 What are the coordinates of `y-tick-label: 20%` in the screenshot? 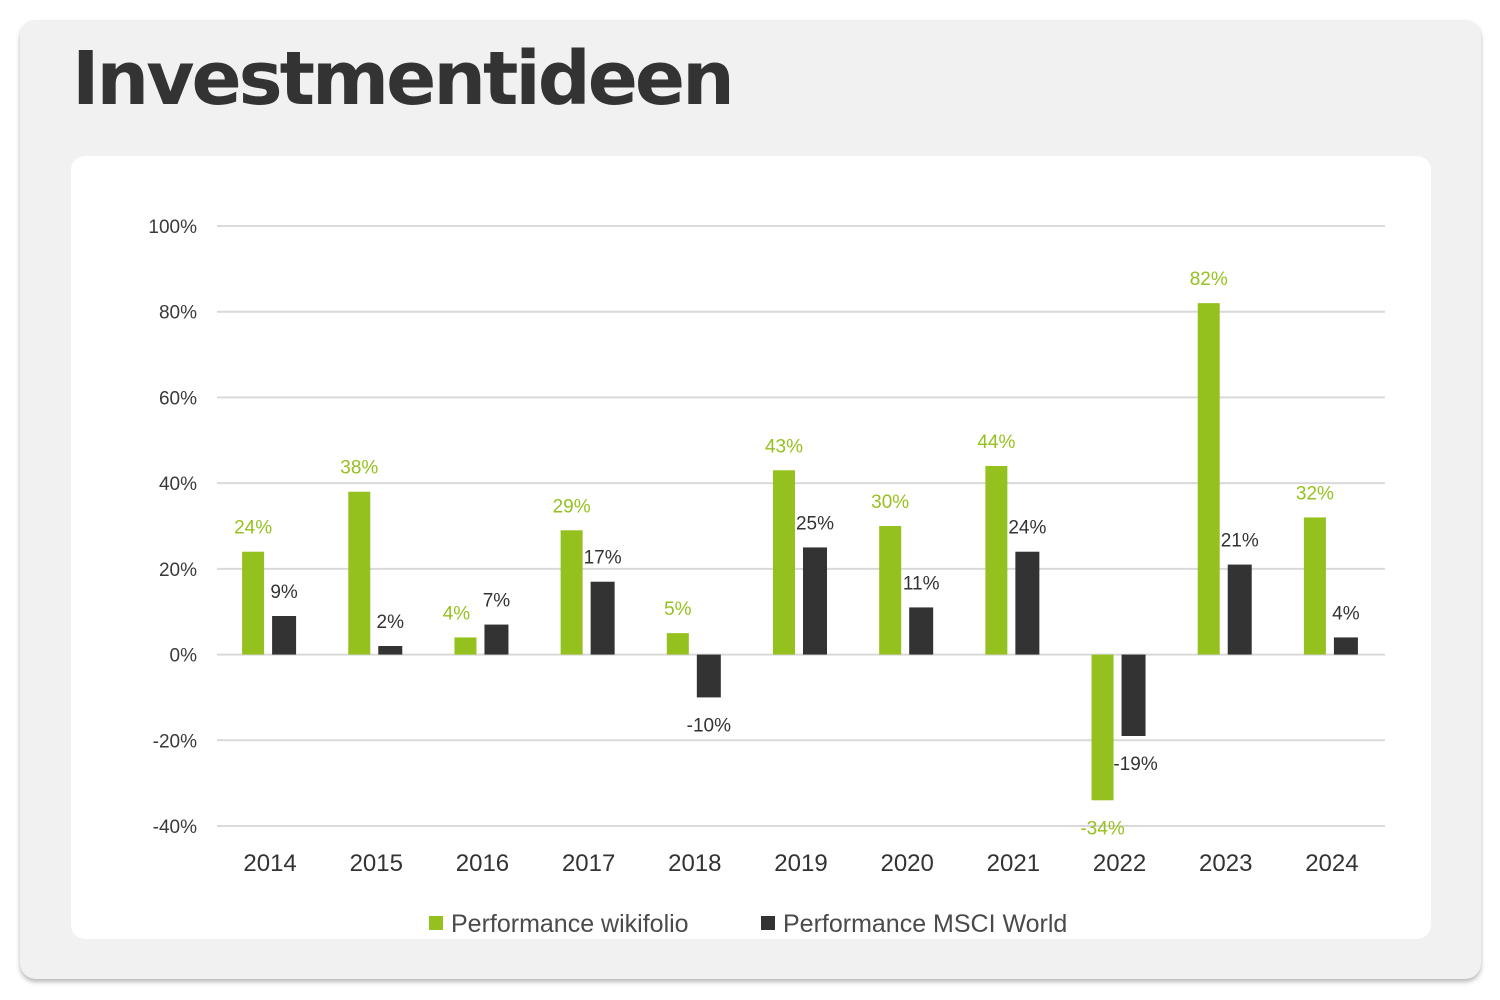 It's located at (178, 570).